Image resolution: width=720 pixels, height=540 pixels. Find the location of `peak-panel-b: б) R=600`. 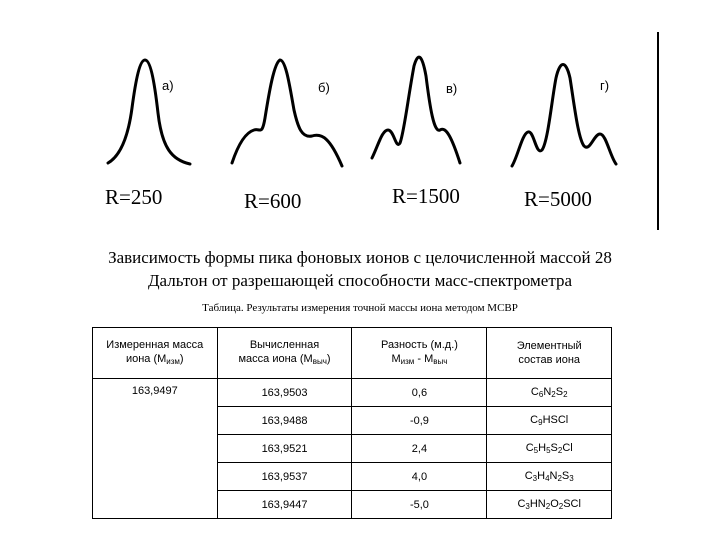

peak-panel-b: б) R=600 is located at coordinates (301, 128).